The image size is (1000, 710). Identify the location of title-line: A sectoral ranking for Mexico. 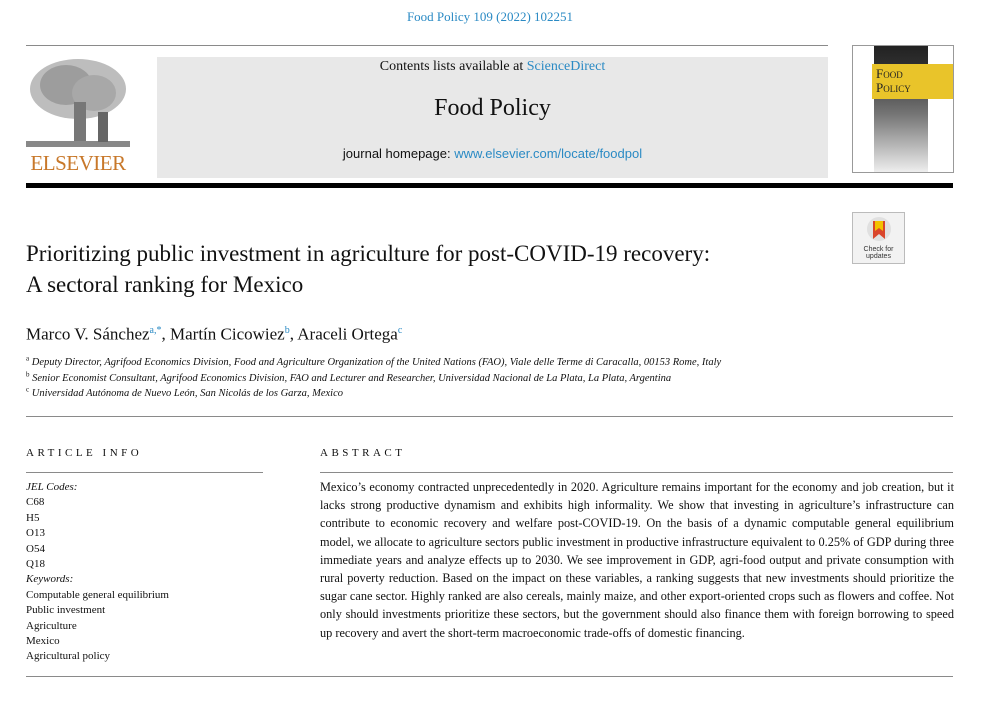
(165, 284).